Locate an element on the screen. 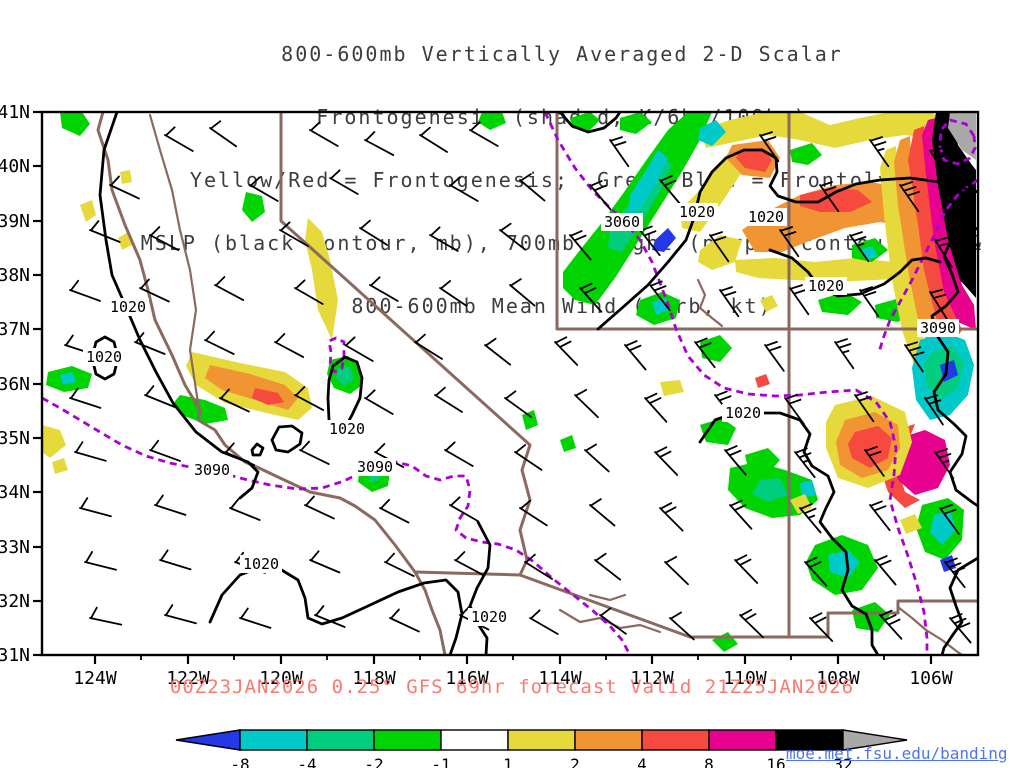  svg-text: 34N is located at coordinates (15, 492).